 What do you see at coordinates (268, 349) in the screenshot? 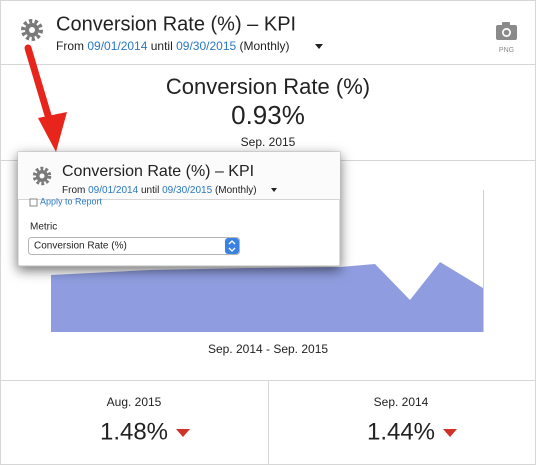
I see `chart-range: Sep. 2014 - Sep. 2015` at bounding box center [268, 349].